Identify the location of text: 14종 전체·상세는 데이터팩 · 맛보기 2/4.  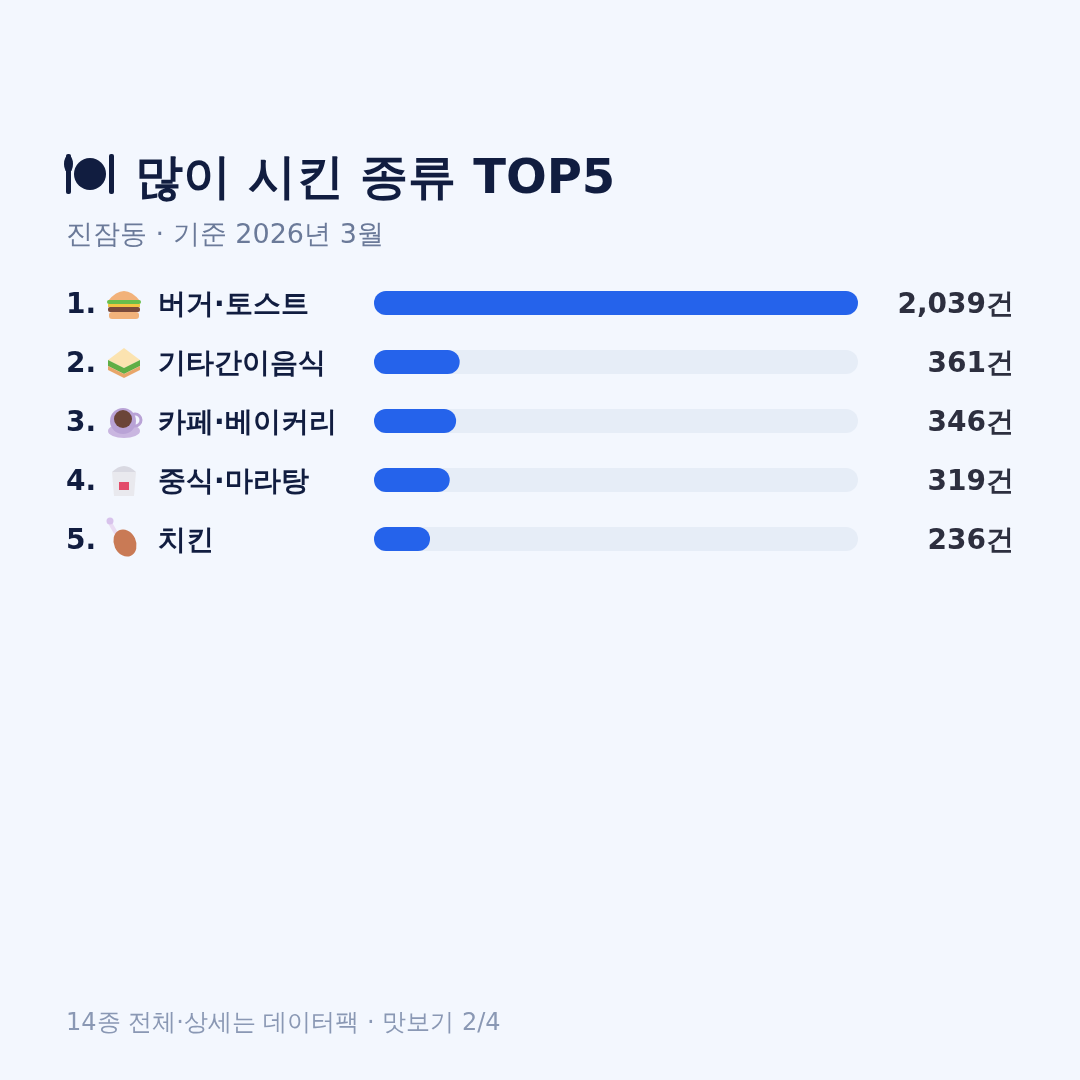
(283, 1022).